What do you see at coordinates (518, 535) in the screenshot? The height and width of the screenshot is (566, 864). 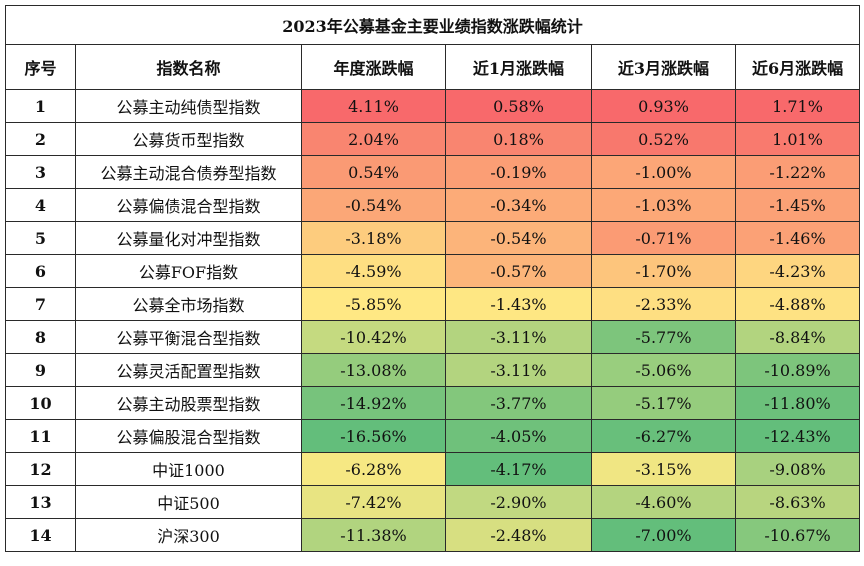 I see `change-1m-cell: -2.48%` at bounding box center [518, 535].